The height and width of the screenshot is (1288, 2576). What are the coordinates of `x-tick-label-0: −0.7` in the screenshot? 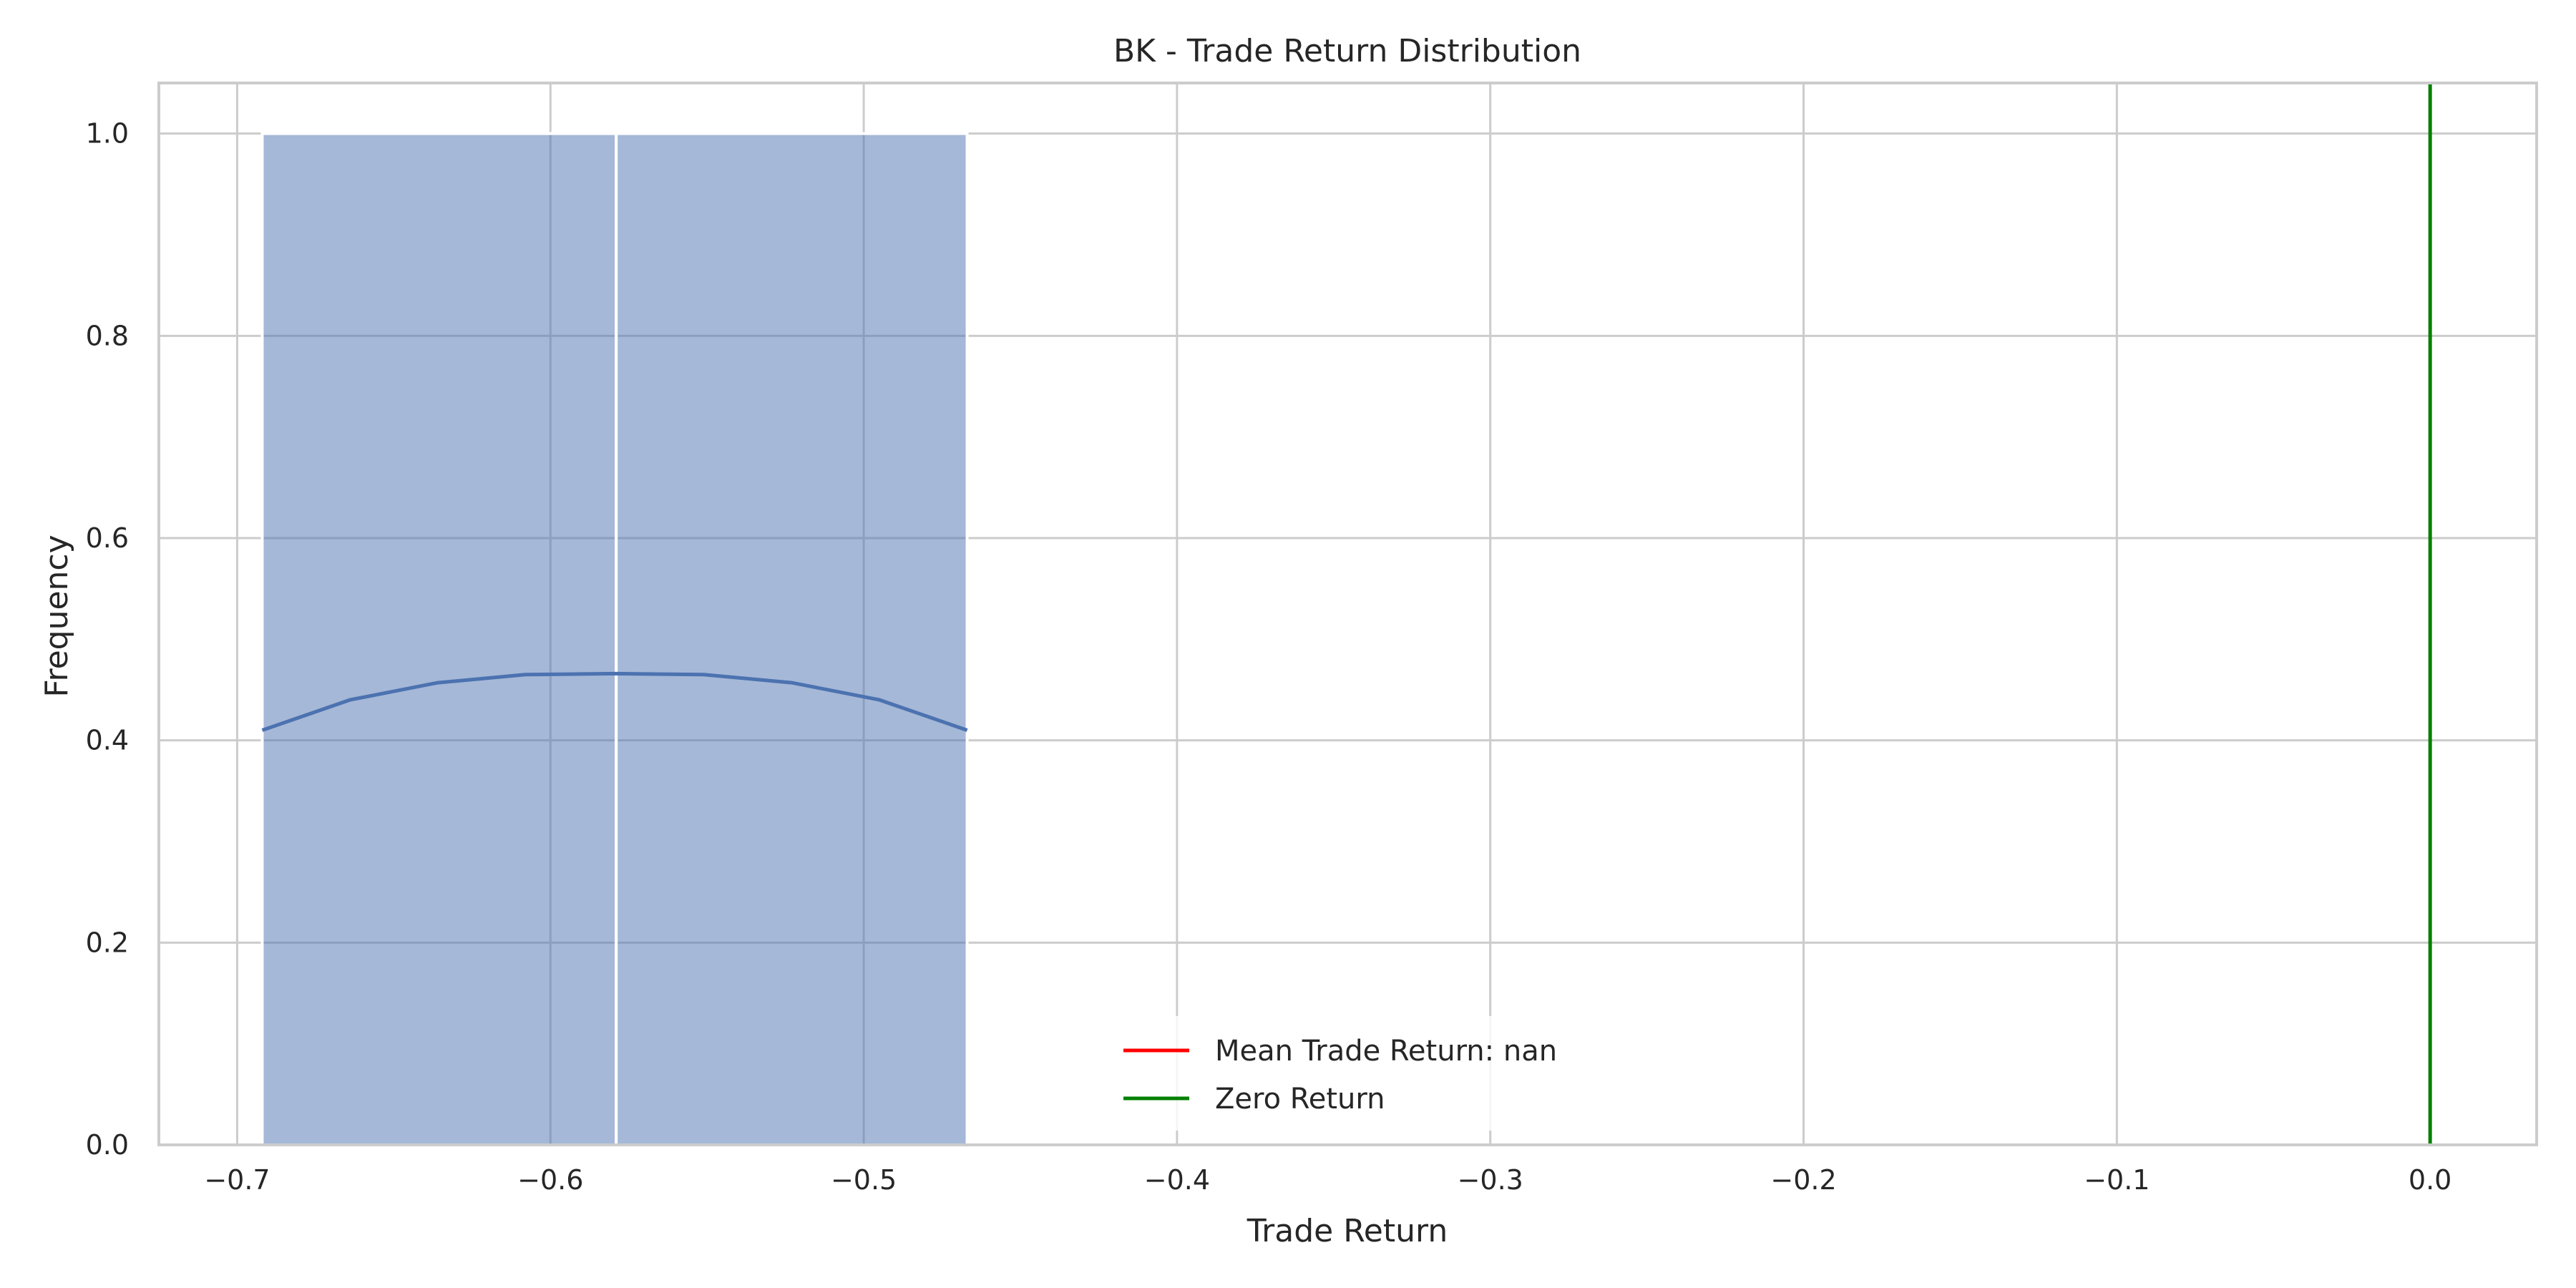 It's located at (237, 1180).